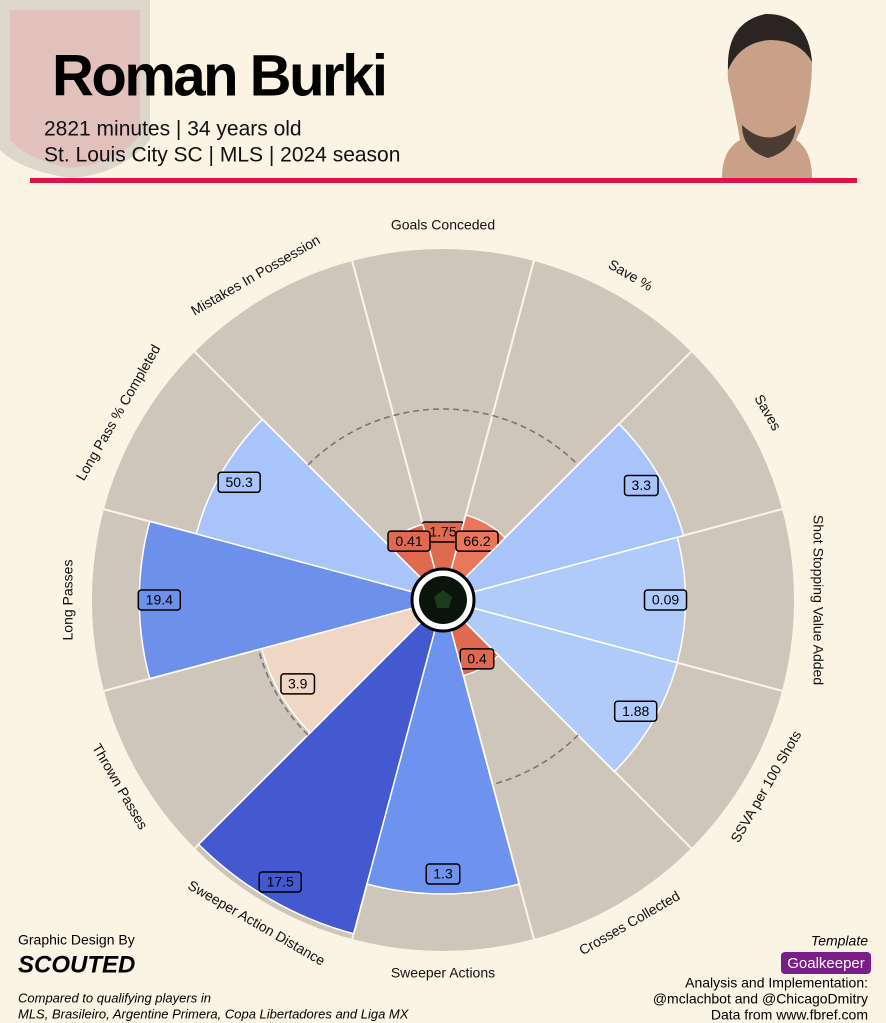 The image size is (886, 1023). I want to click on value-label: 17.5, so click(280, 882).